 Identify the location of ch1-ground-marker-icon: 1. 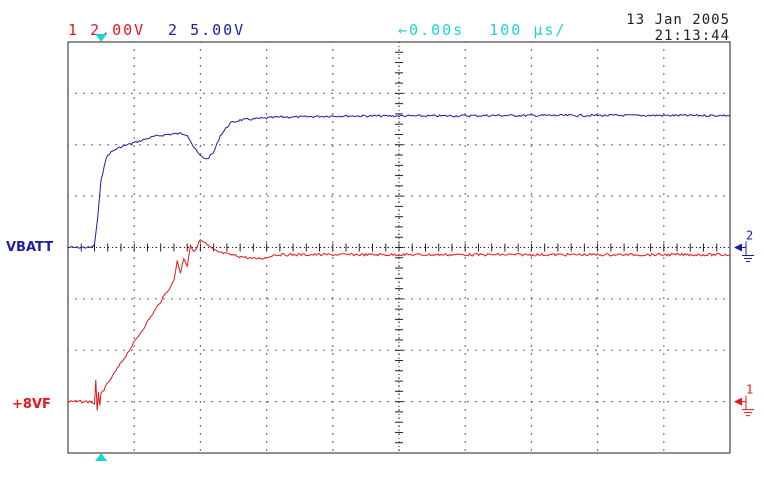
(744, 400).